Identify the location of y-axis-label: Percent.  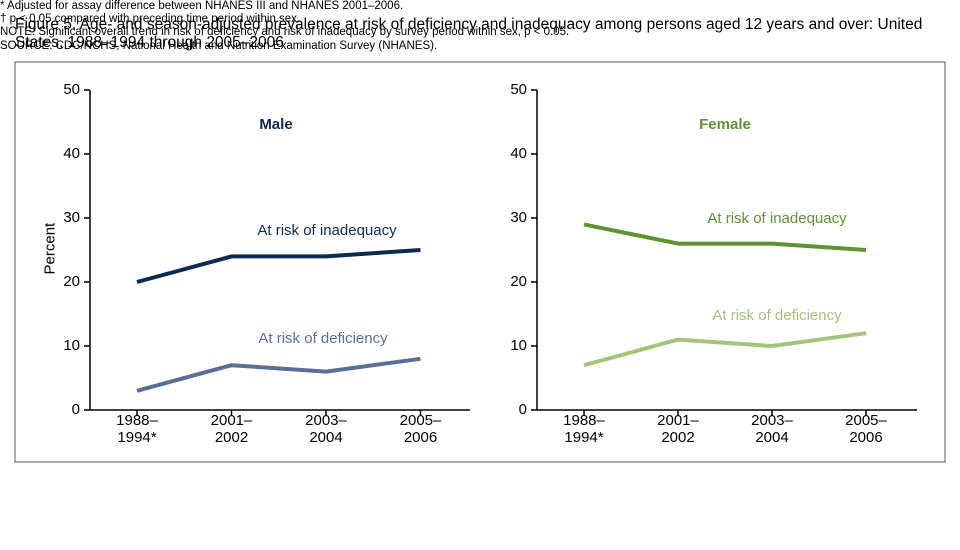
(50, 248).